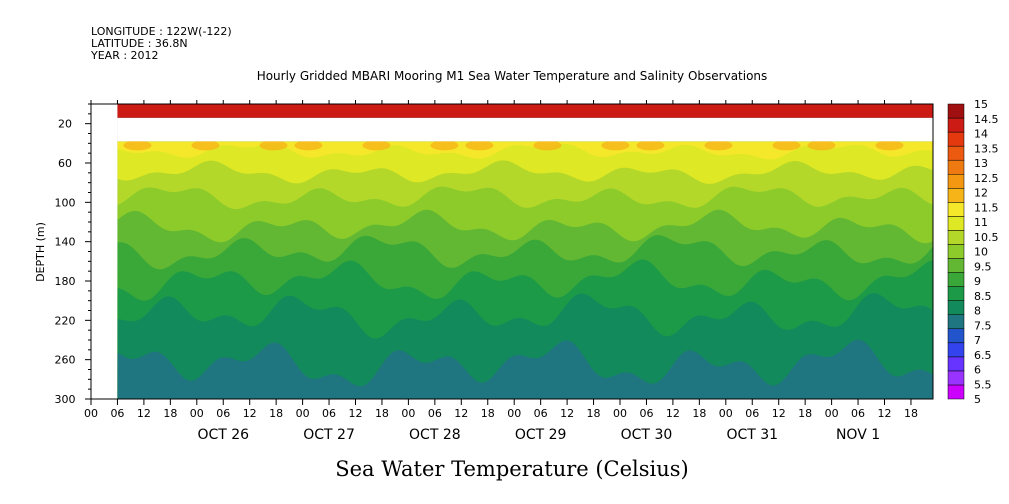 The image size is (1009, 504). Describe the element at coordinates (977, 370) in the screenshot. I see `colorbar-label: 6` at that location.